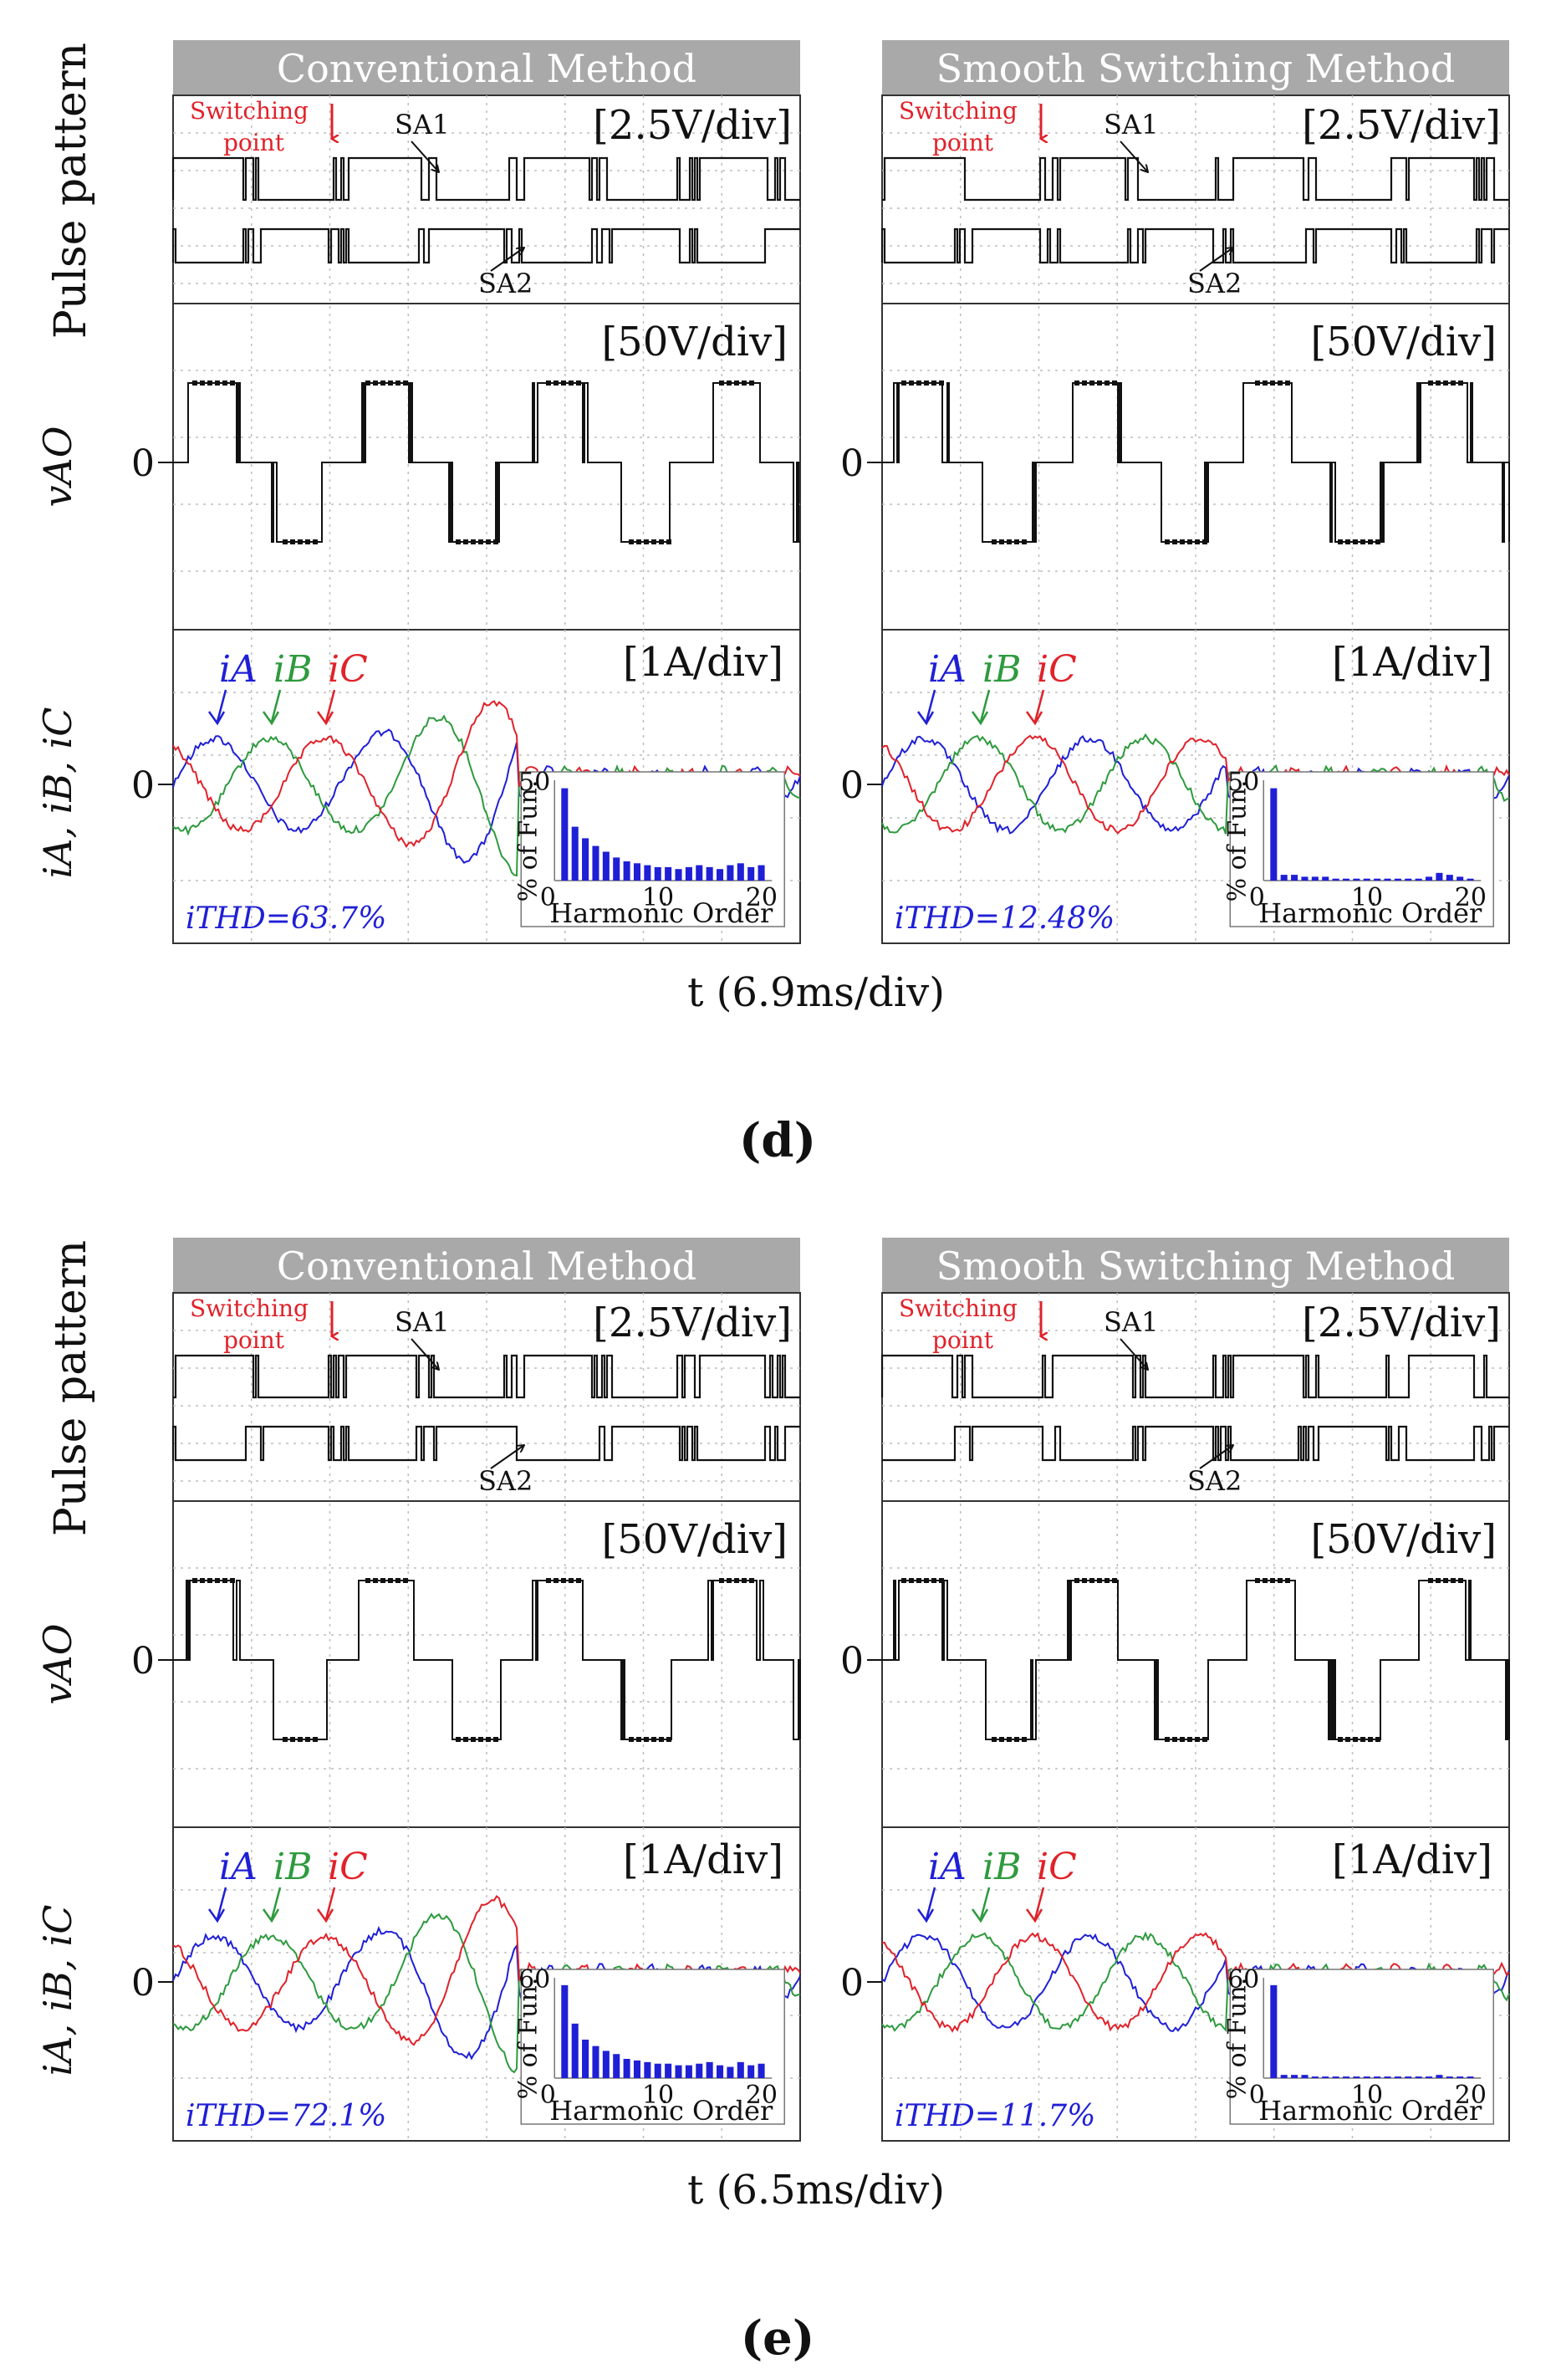 The image size is (1556, 2380). I want to click on inset-xtick-10: 10, so click(658, 897).